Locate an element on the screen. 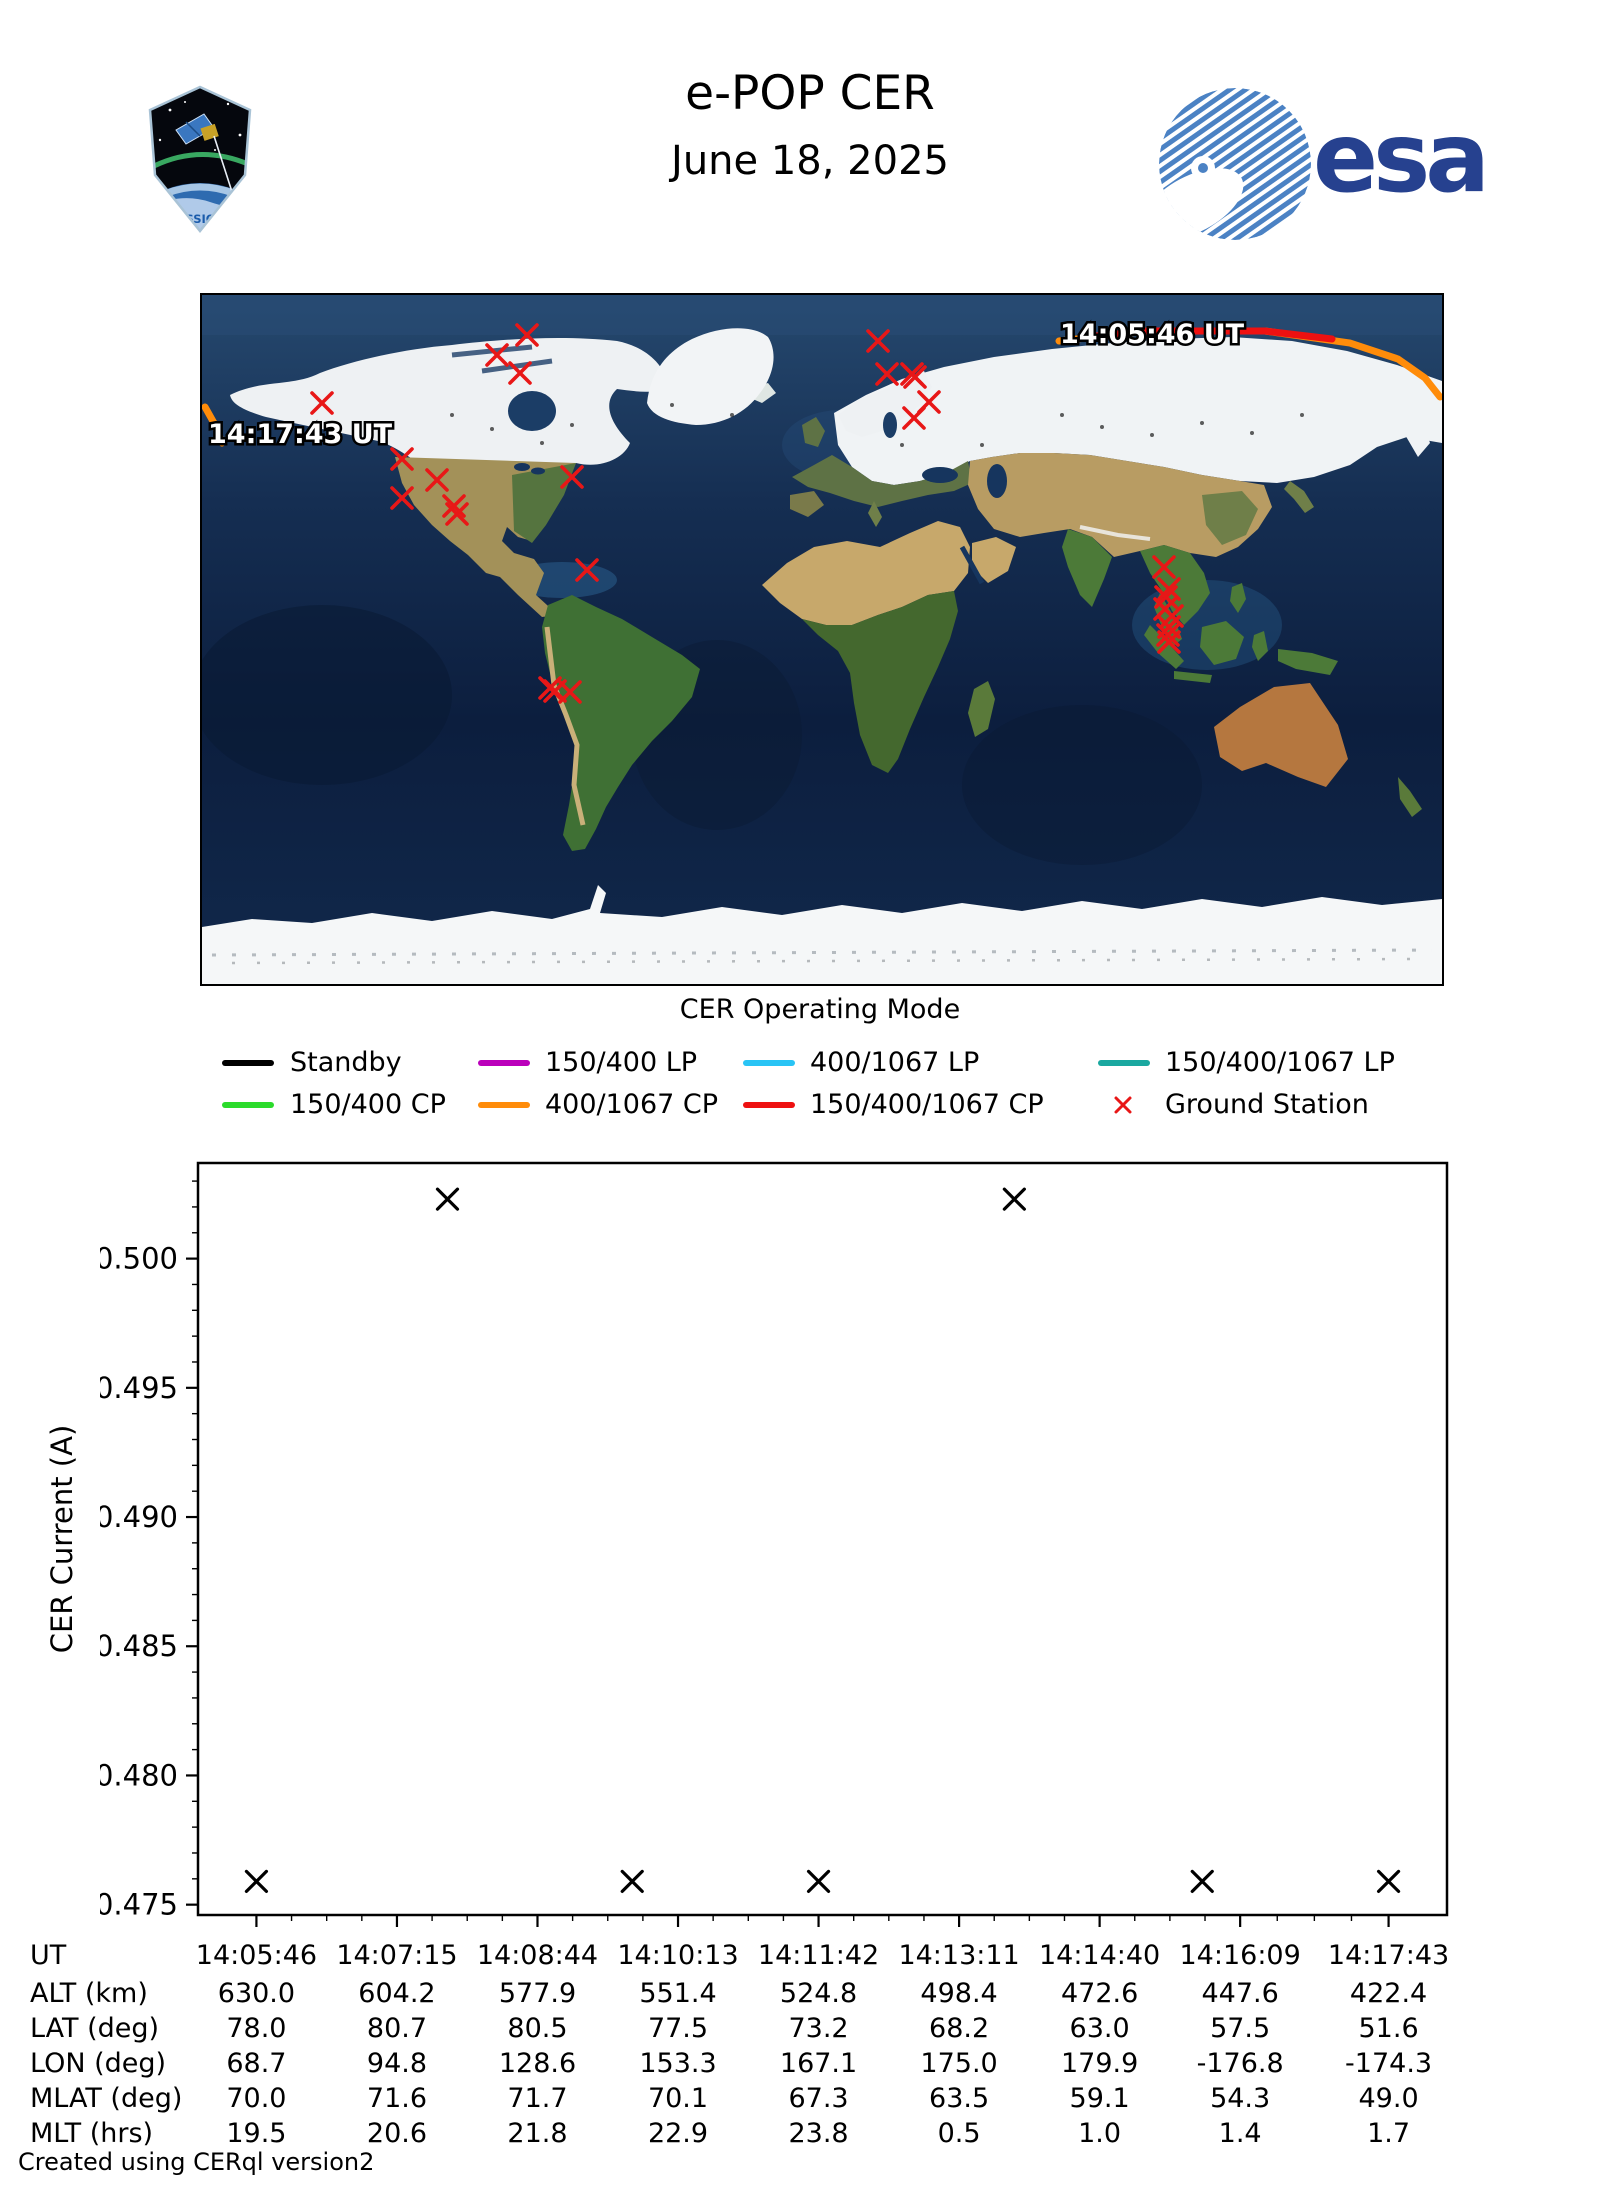 The width and height of the screenshot is (1600, 2200). table-cell: 77.5 is located at coordinates (678, 2028).